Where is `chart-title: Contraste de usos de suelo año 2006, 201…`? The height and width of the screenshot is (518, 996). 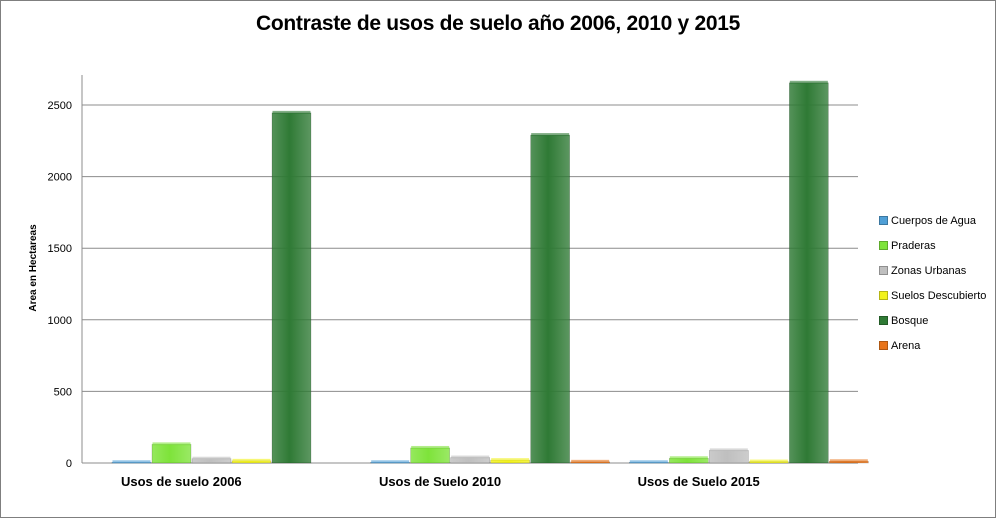 chart-title: Contraste de usos de suelo año 2006, 201… is located at coordinates (497, 23).